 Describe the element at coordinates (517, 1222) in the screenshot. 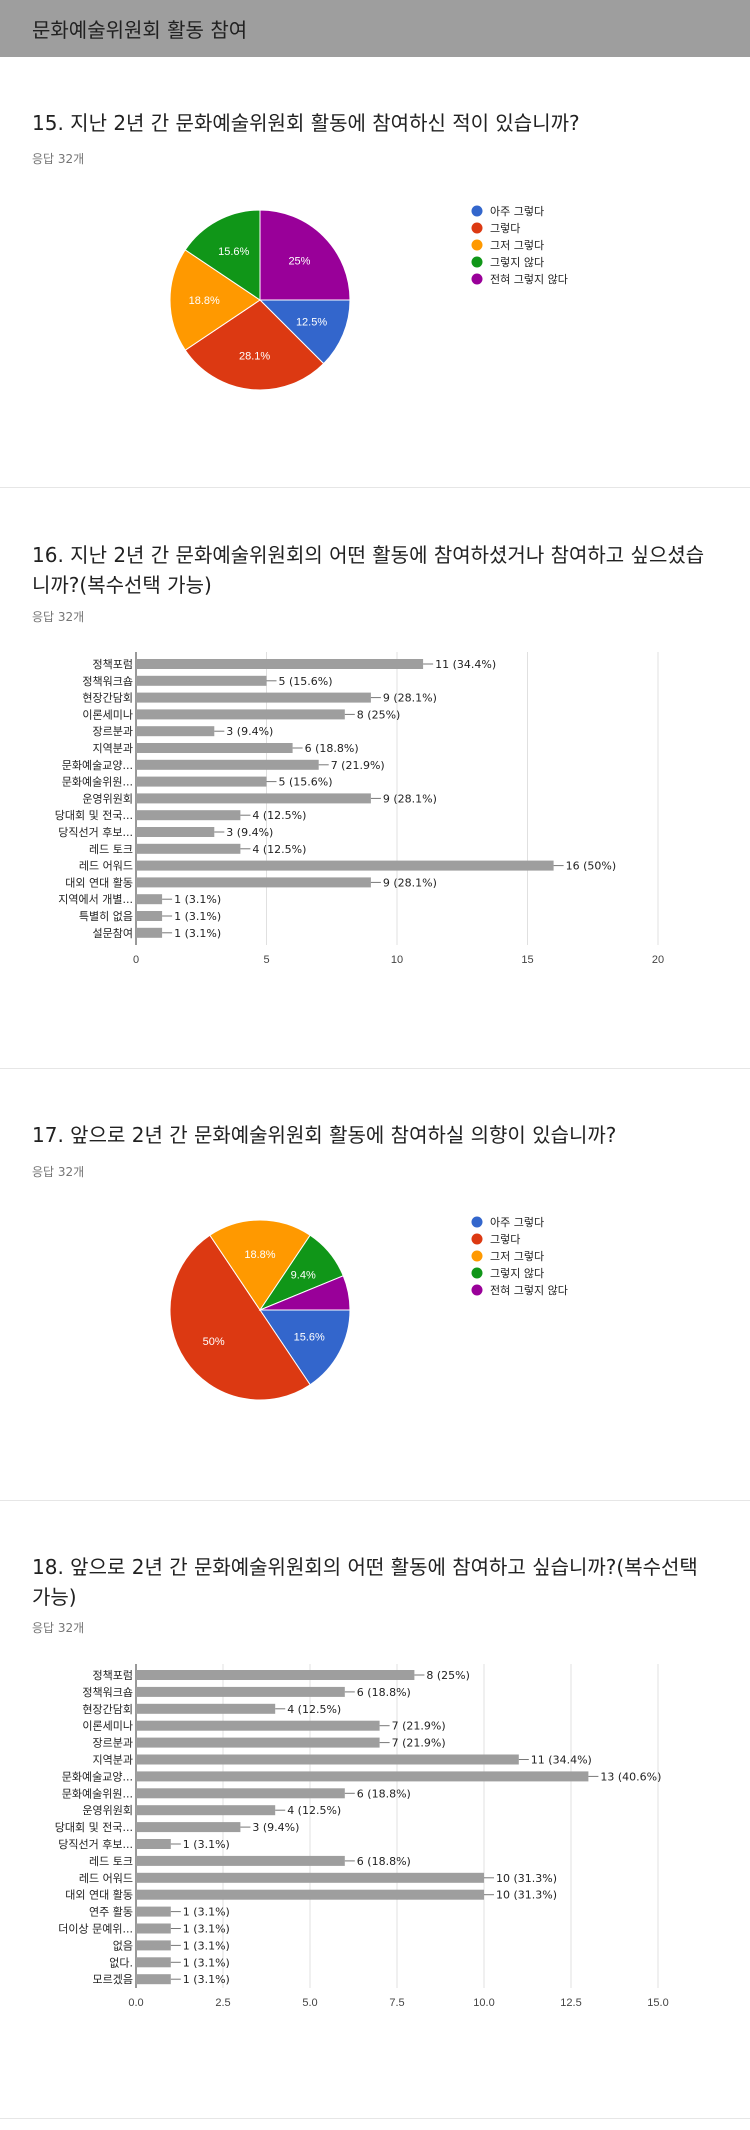

I see `legend-label: 아주 그렇다` at that location.